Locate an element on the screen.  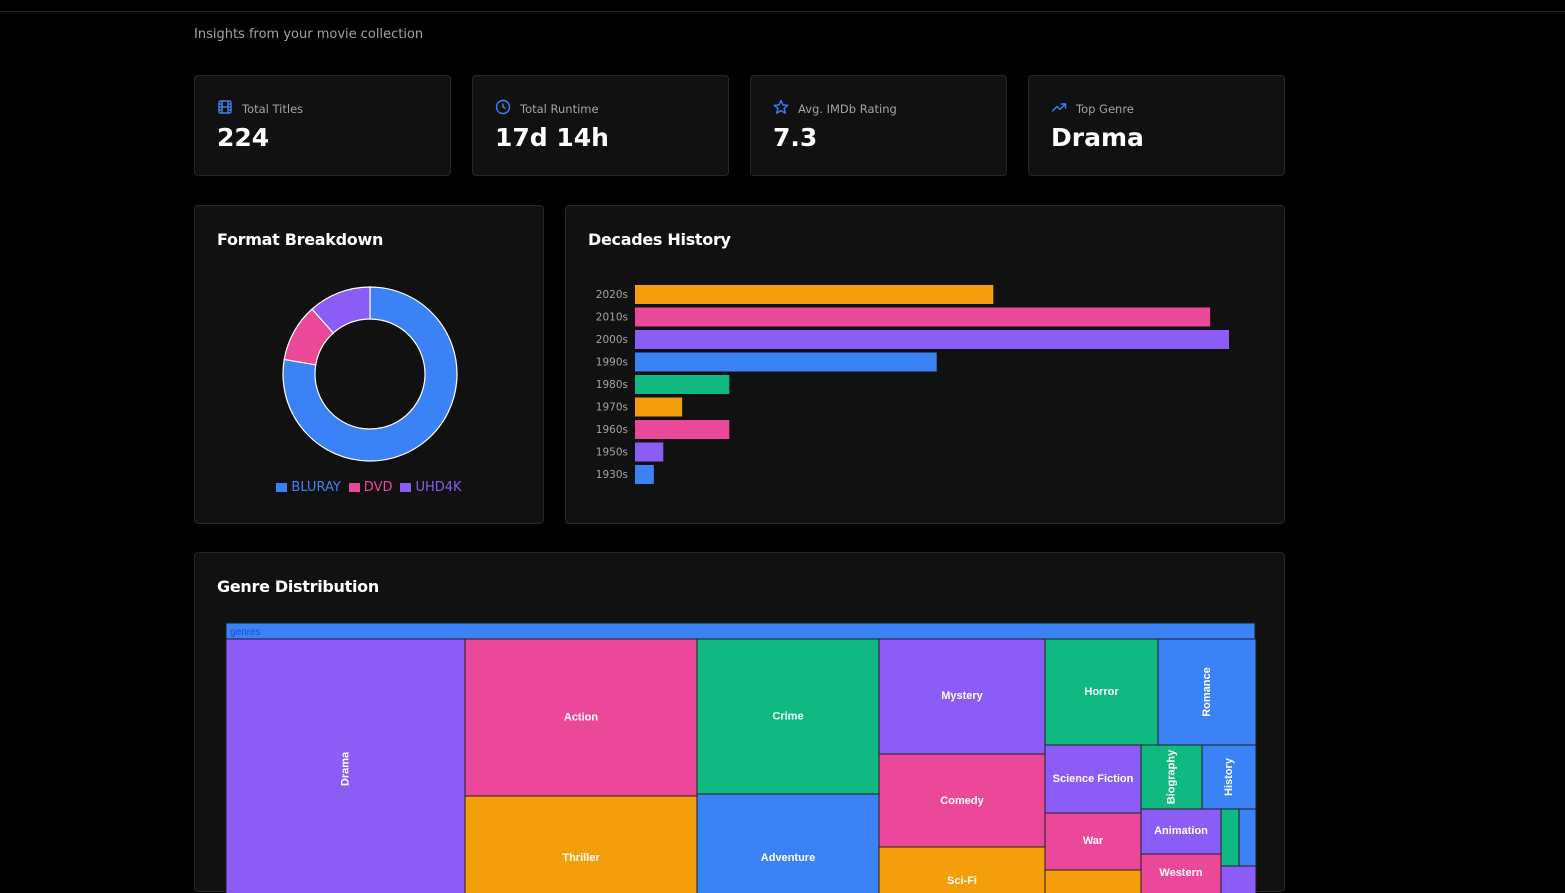
treemap-cell-animation is located at coordinates (1181, 831).